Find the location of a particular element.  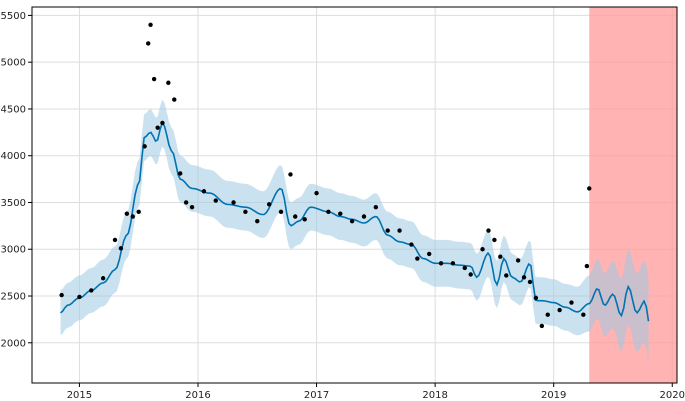

y-tick-label: 5500 is located at coordinates (13, 16).